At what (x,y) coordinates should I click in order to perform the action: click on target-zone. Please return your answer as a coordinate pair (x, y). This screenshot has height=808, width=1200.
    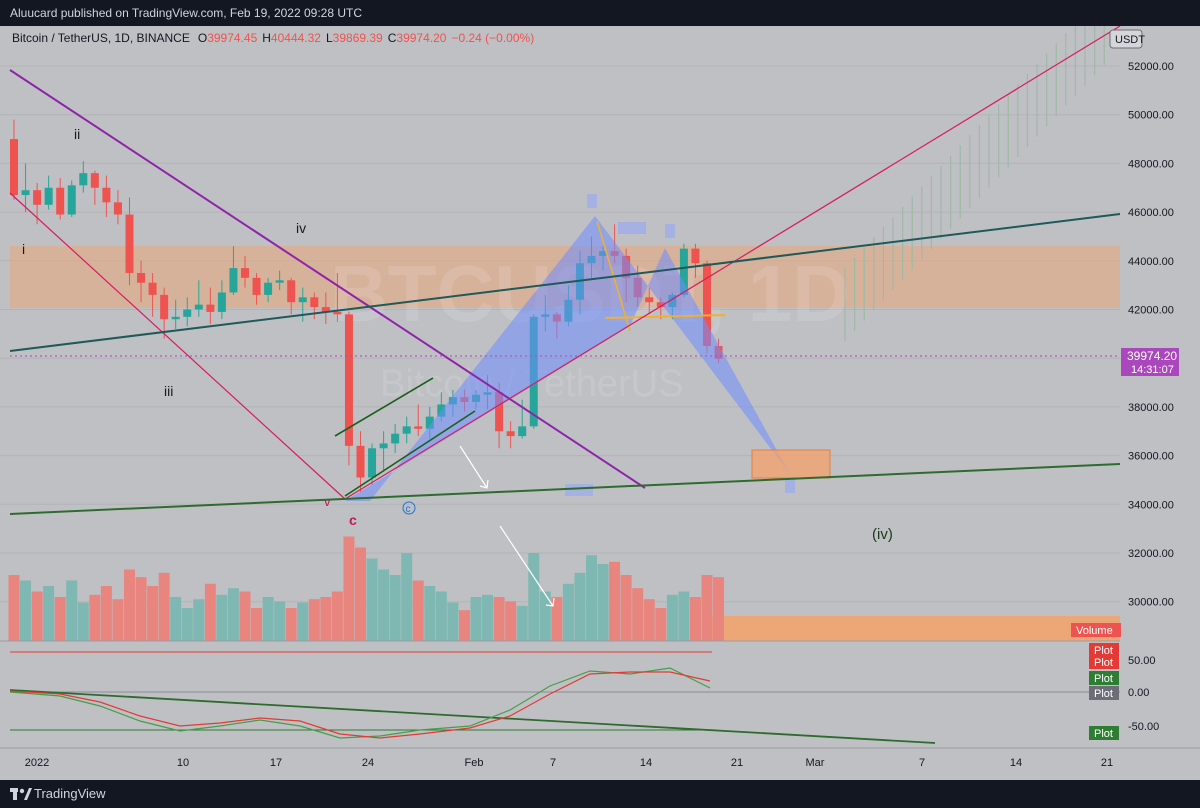
    Looking at the image, I should click on (791, 464).